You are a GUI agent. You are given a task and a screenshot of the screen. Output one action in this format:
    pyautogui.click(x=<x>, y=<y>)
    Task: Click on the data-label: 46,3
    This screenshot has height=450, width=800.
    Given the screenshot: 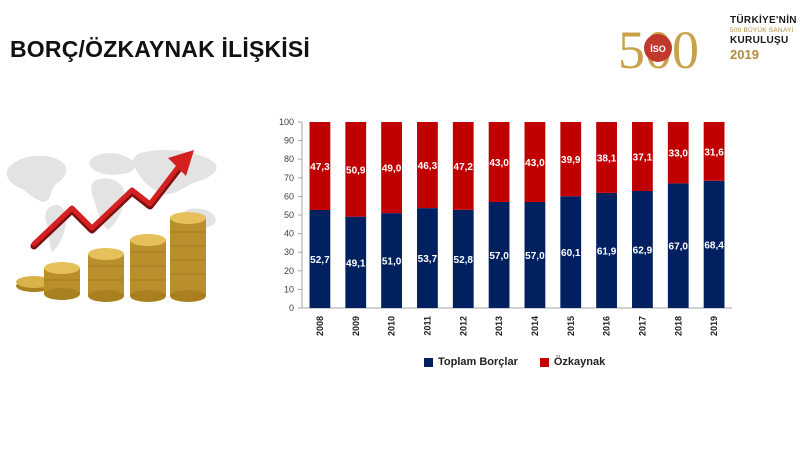 What is the action you would take?
    pyautogui.click(x=428, y=166)
    